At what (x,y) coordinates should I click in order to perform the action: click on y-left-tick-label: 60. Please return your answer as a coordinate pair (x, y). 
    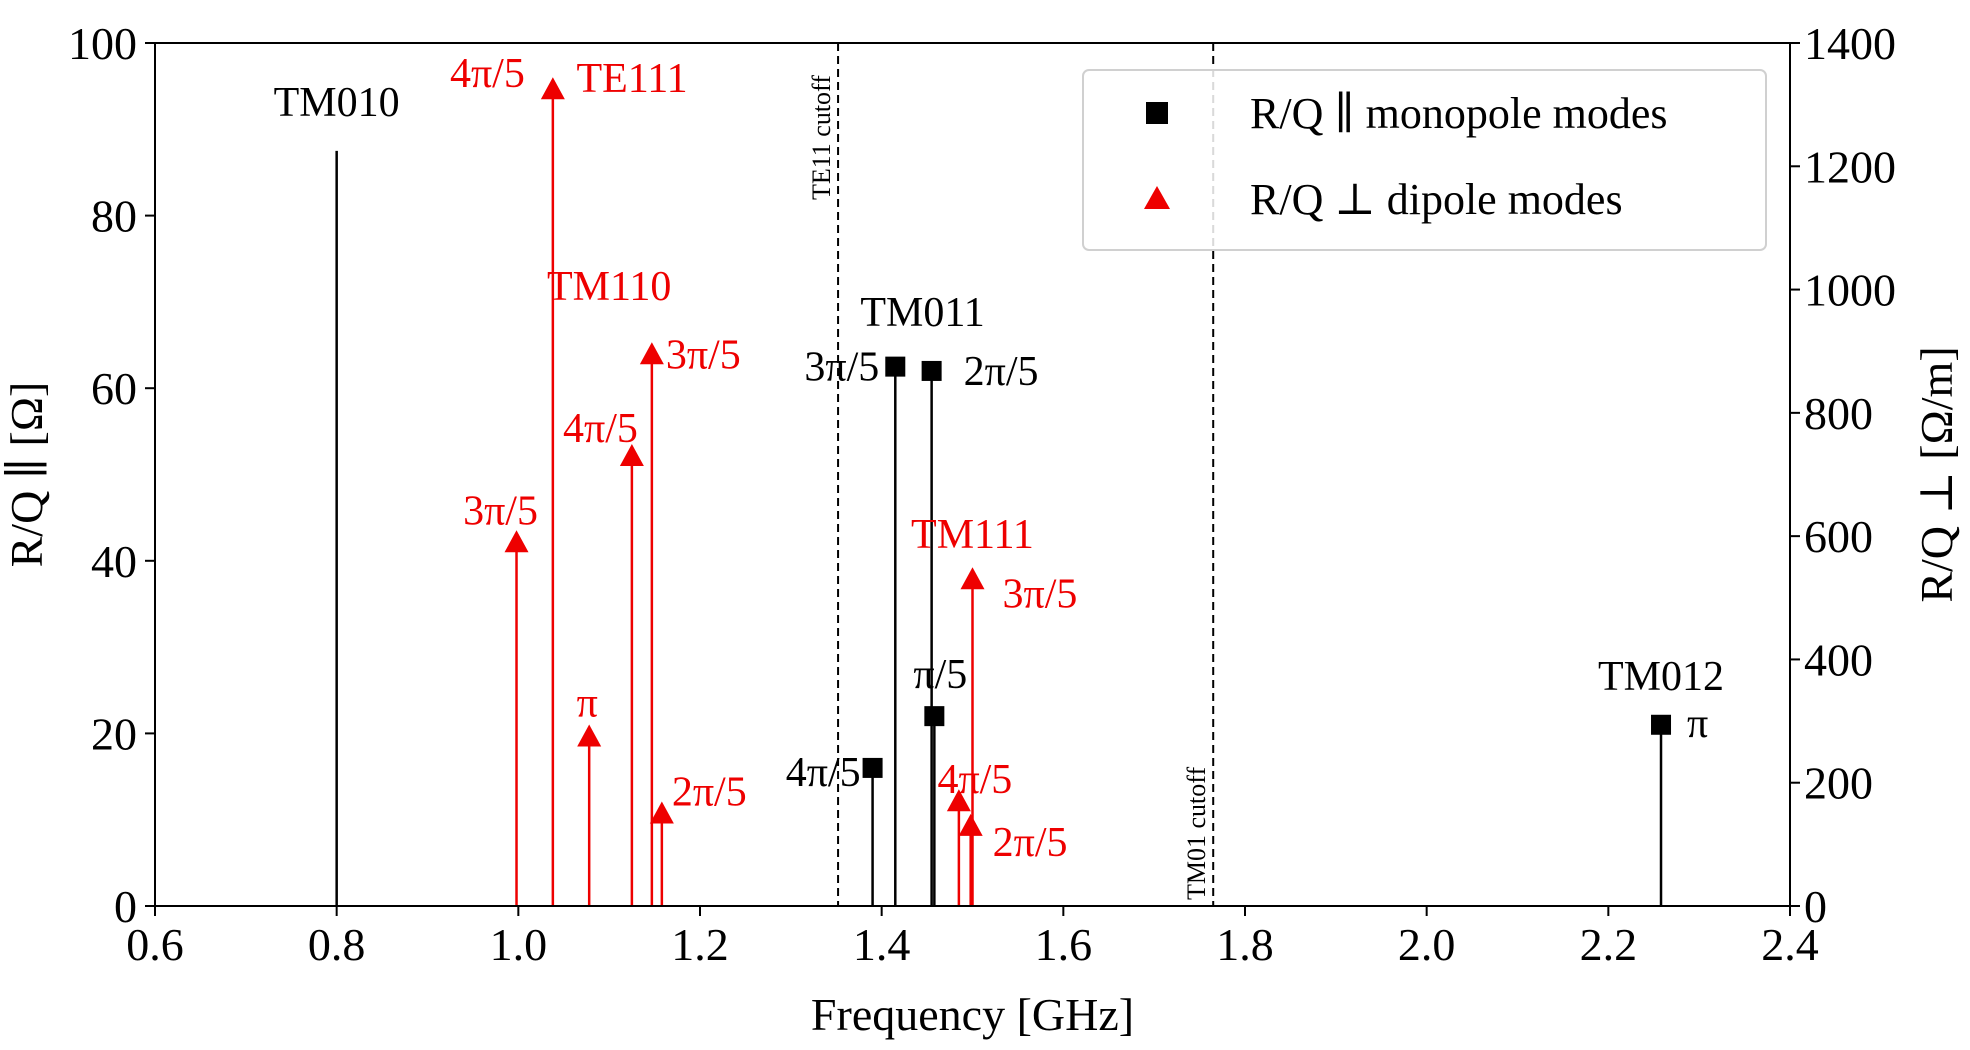
    Looking at the image, I should click on (114, 388).